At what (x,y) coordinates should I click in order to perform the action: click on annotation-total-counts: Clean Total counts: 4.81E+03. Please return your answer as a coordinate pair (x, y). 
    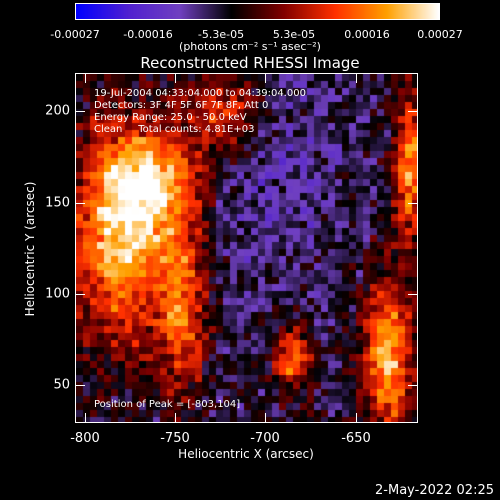
    Looking at the image, I should click on (174, 129).